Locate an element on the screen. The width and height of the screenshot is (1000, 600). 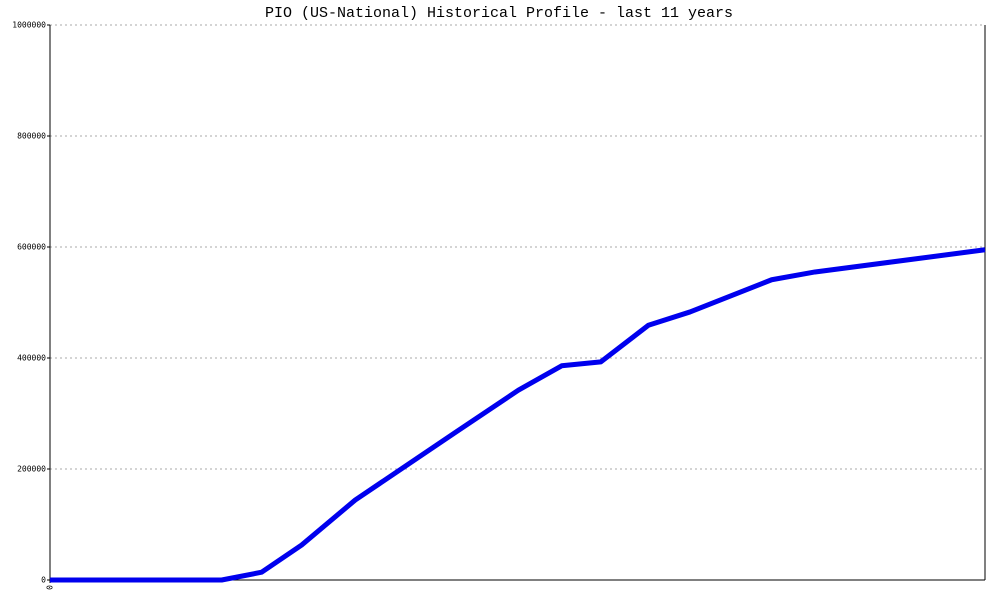
x-tick-label: 0 is located at coordinates (50, 587).